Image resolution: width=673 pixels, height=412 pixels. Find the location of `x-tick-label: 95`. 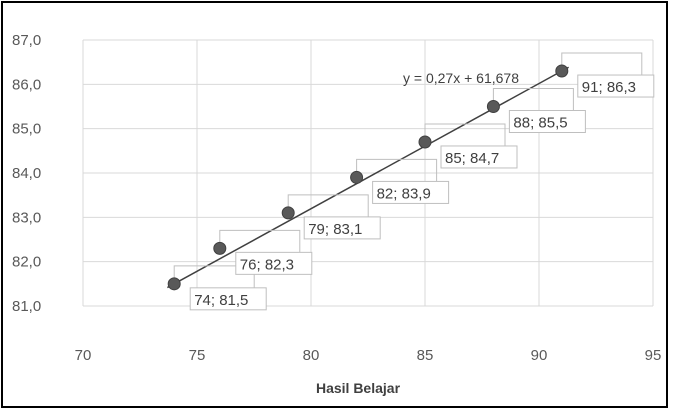

x-tick-label: 95 is located at coordinates (653, 355).